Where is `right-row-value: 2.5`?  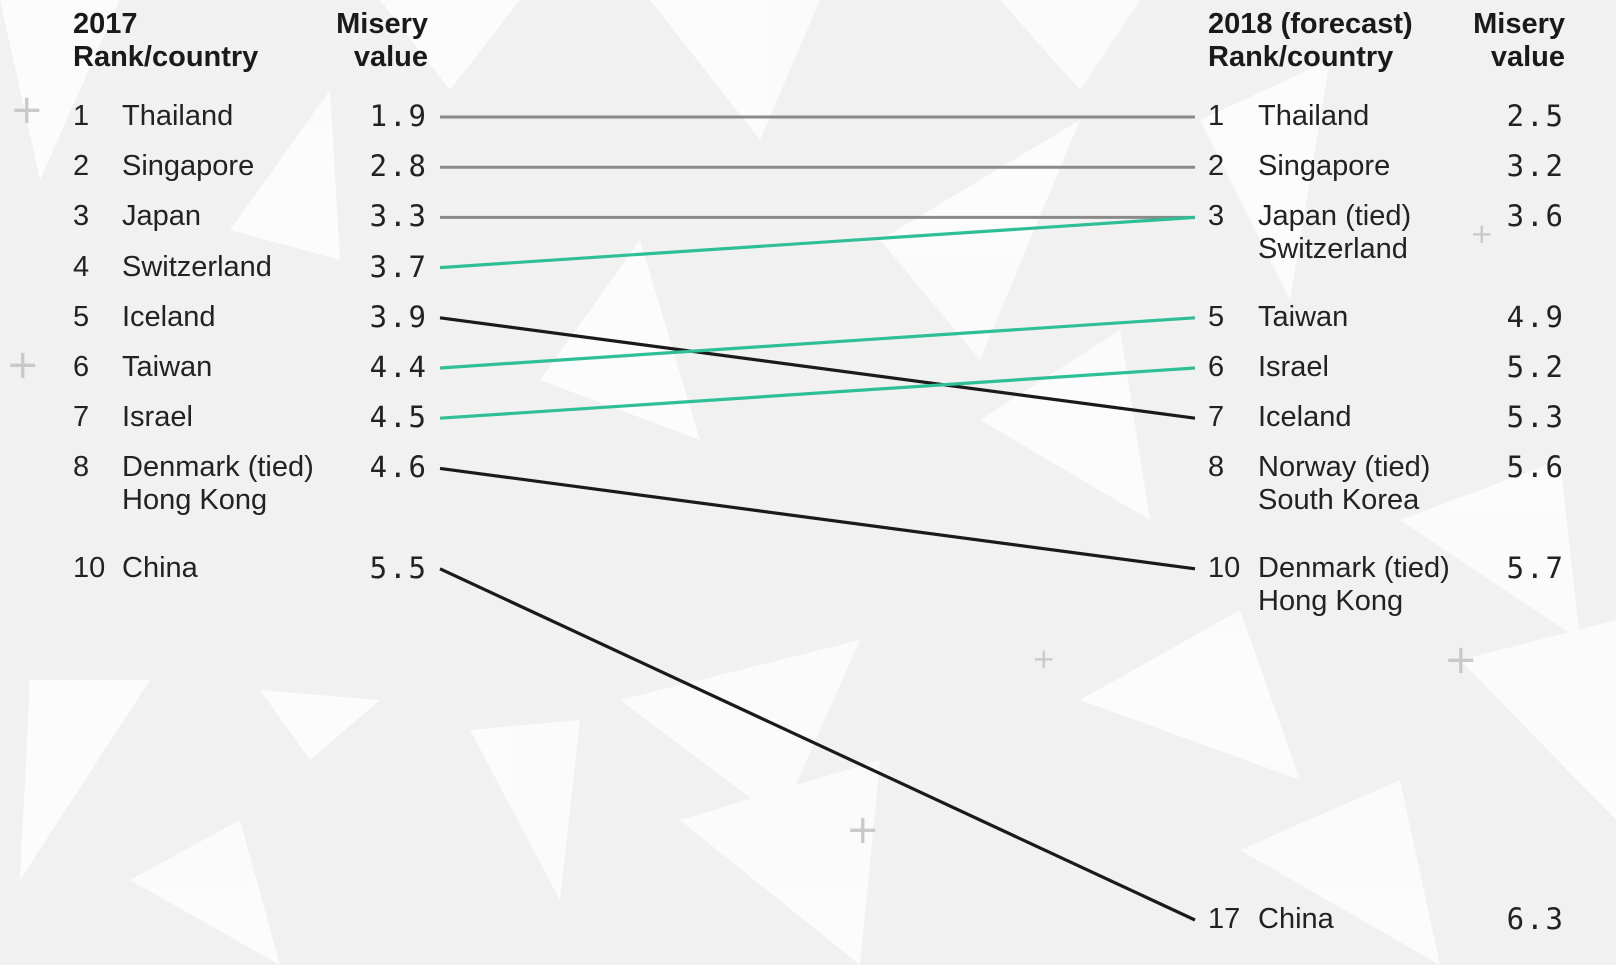 right-row-value: 2.5 is located at coordinates (1535, 116).